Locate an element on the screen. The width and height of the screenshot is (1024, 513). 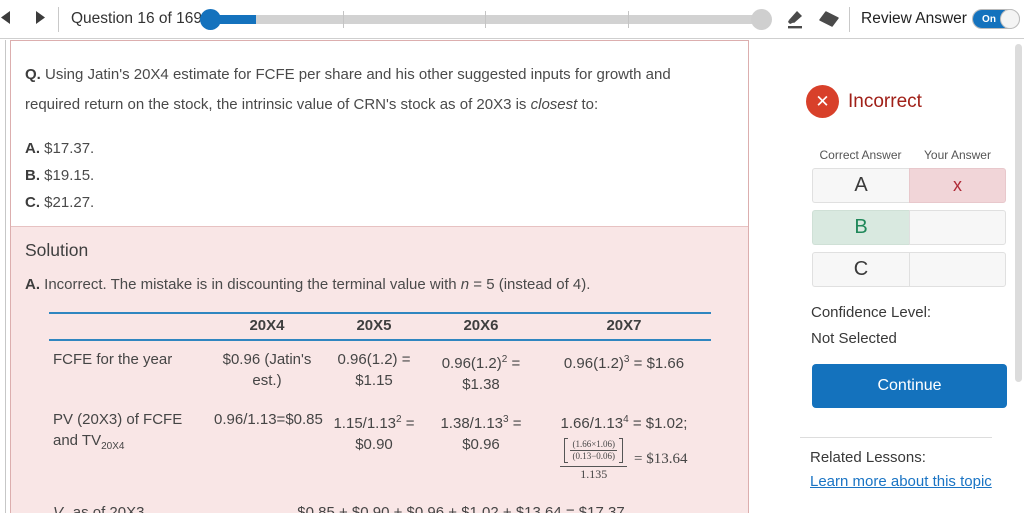
option-c: C. $21.27. is located at coordinates (60, 202).